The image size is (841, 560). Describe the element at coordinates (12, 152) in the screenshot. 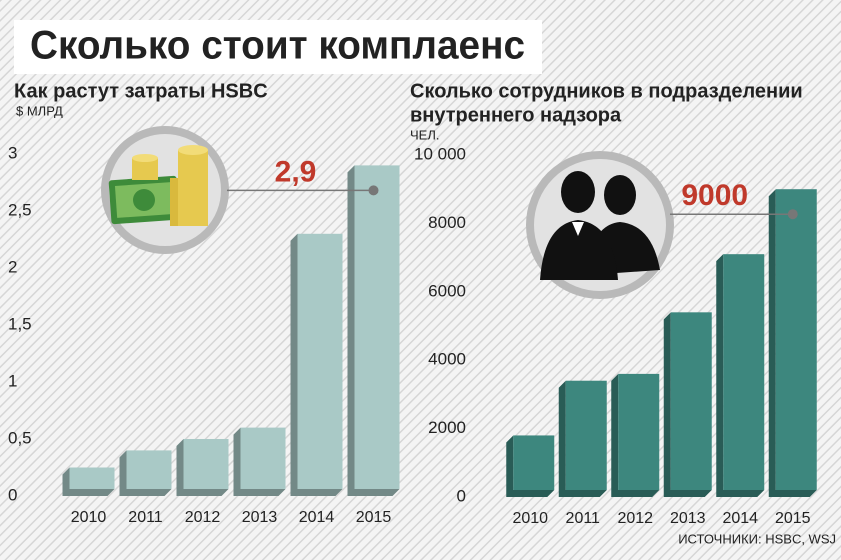

I see `y-tick-label: 3` at that location.